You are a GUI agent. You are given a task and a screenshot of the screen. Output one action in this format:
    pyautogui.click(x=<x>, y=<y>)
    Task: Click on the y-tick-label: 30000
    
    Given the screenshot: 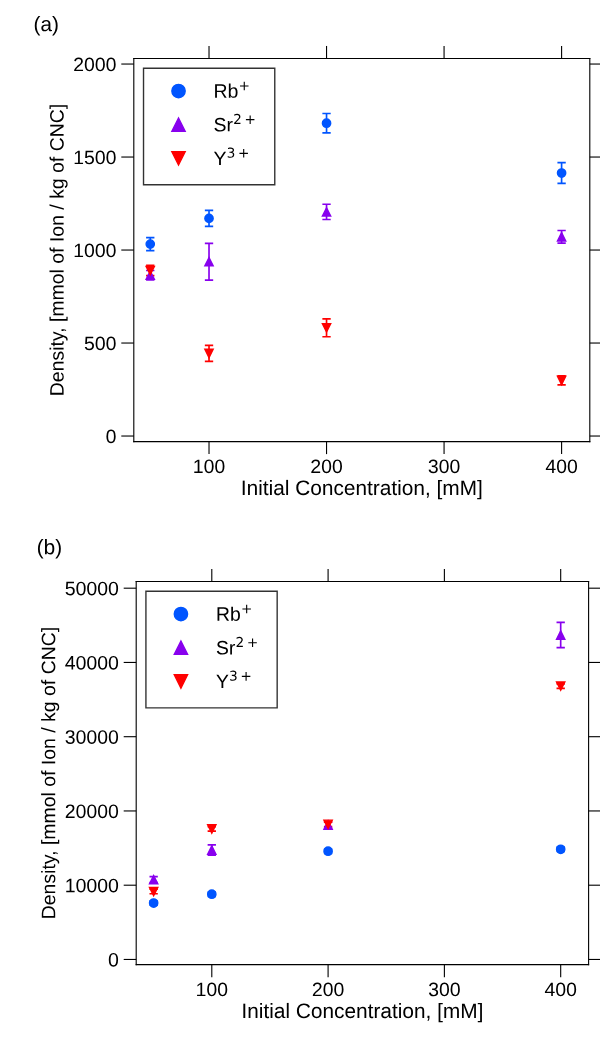 What is the action you would take?
    pyautogui.click(x=92, y=737)
    